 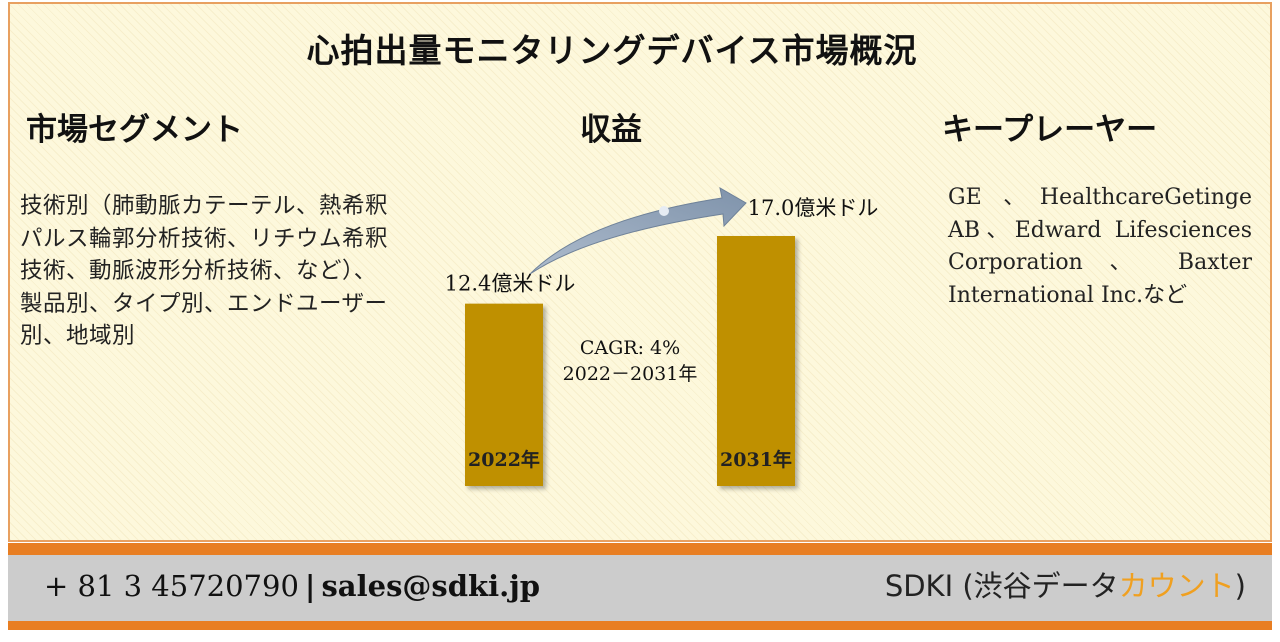 I want to click on brand-name: SDKI (渋谷データカウント), so click(x=1065, y=584).